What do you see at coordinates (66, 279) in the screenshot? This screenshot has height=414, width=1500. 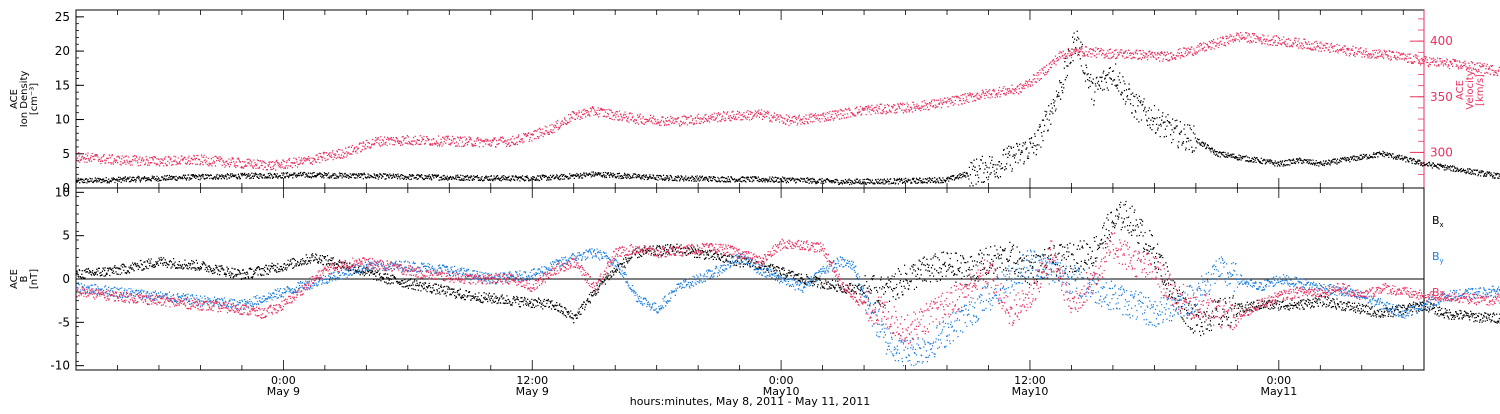 I see `b-axis-tick-label: 0` at bounding box center [66, 279].